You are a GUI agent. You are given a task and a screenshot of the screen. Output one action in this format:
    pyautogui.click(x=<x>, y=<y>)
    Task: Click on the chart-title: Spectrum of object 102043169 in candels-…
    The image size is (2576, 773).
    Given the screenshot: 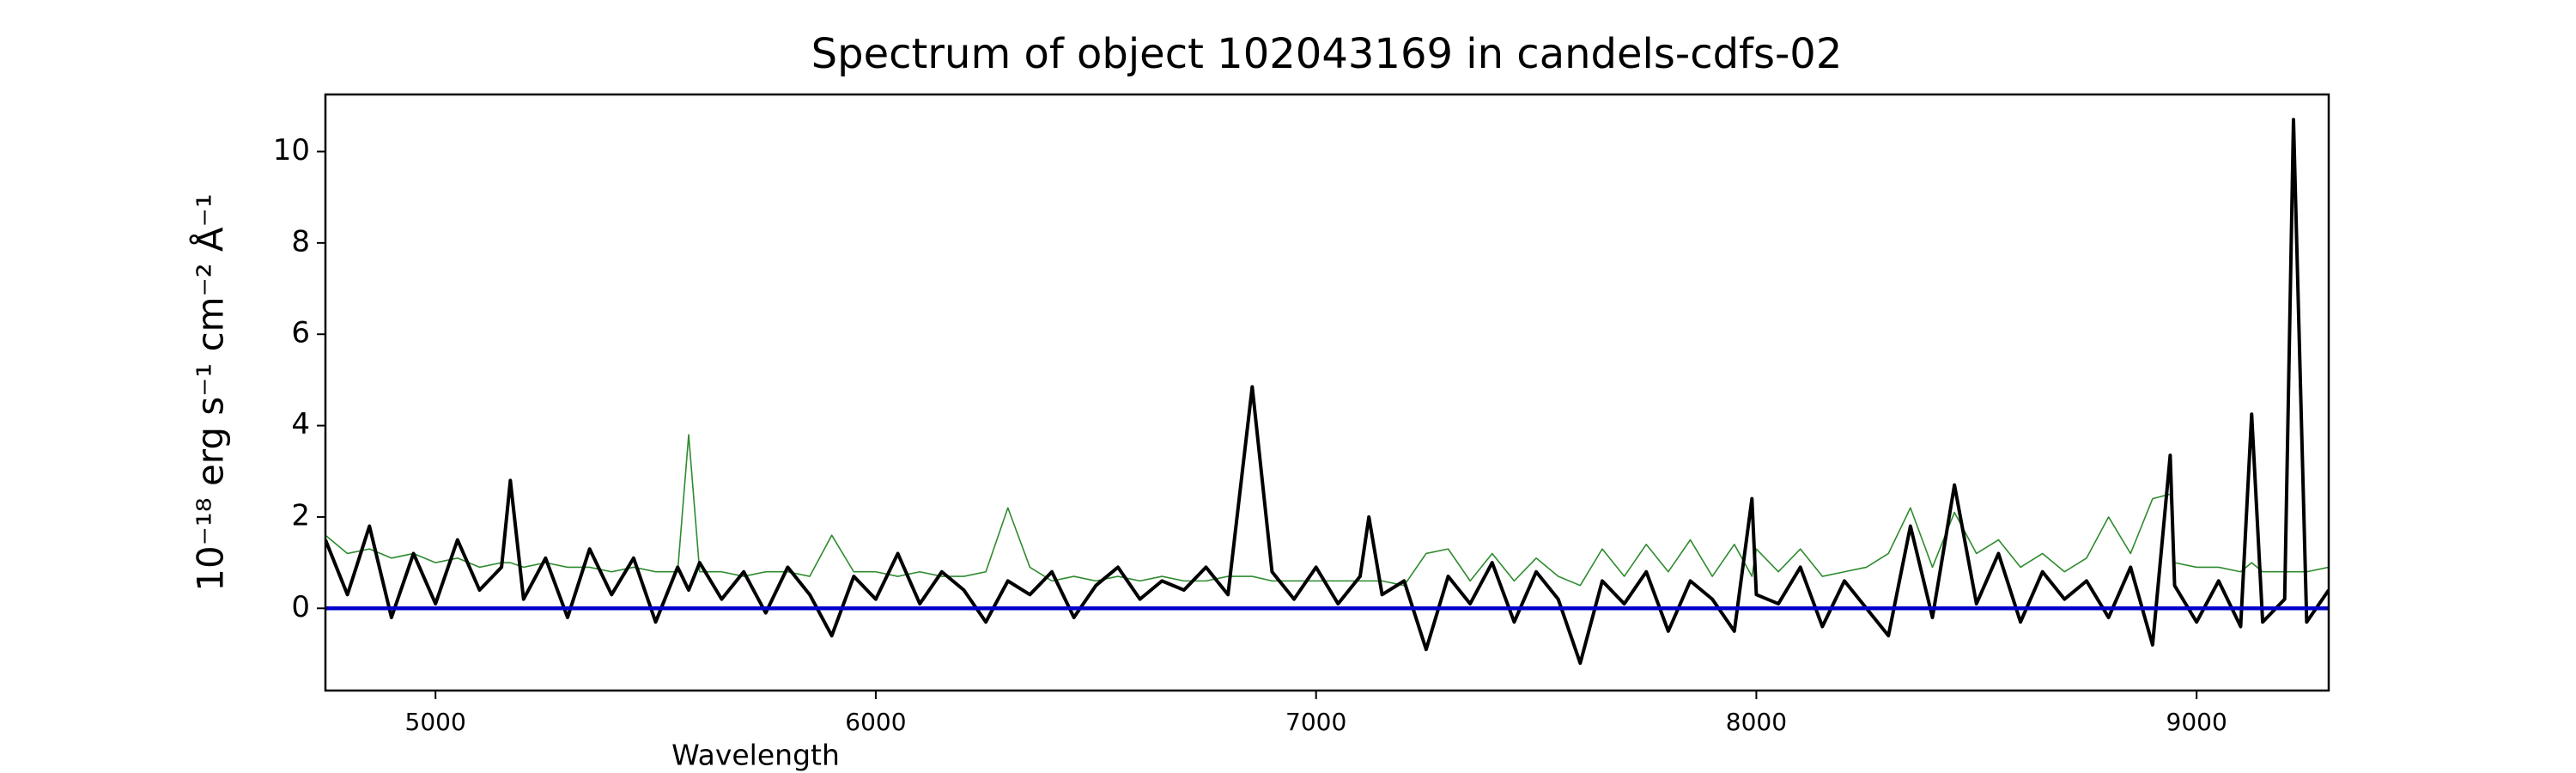 What is the action you would take?
    pyautogui.click(x=1327, y=54)
    